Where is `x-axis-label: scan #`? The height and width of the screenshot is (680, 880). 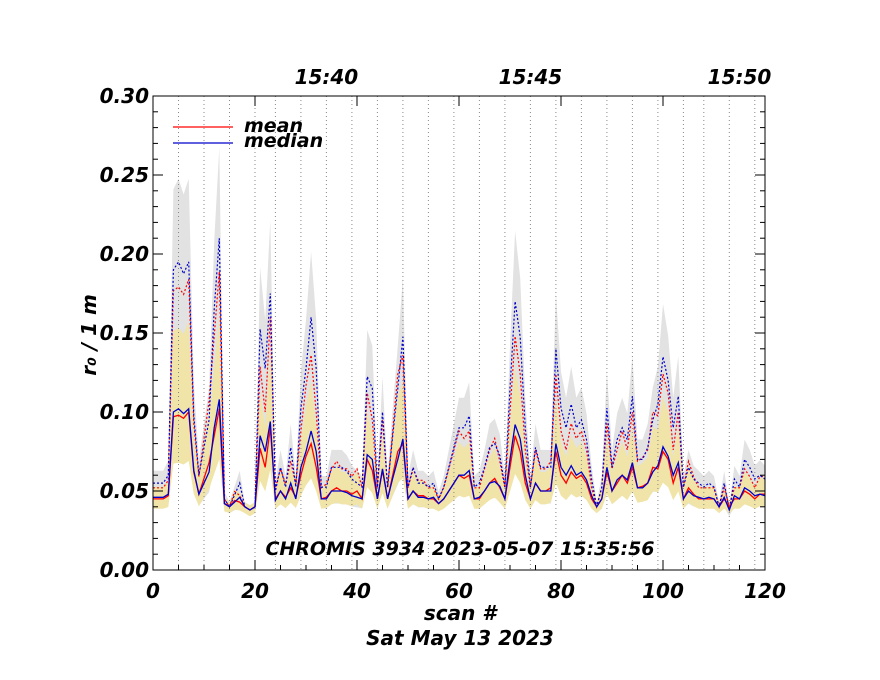
x-axis-label: scan # is located at coordinates (461, 613).